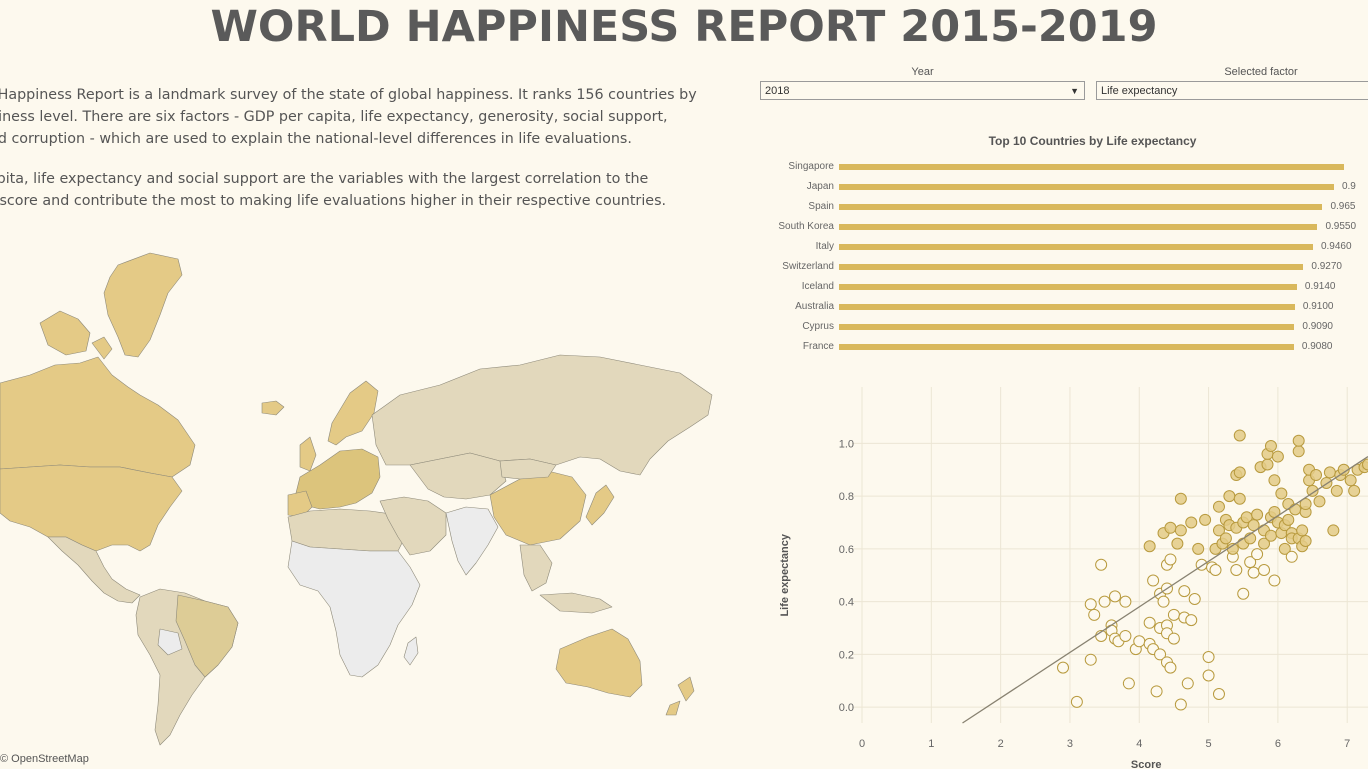 The image size is (1368, 769). What do you see at coordinates (143, 305) in the screenshot?
I see `map-region-greenland` at bounding box center [143, 305].